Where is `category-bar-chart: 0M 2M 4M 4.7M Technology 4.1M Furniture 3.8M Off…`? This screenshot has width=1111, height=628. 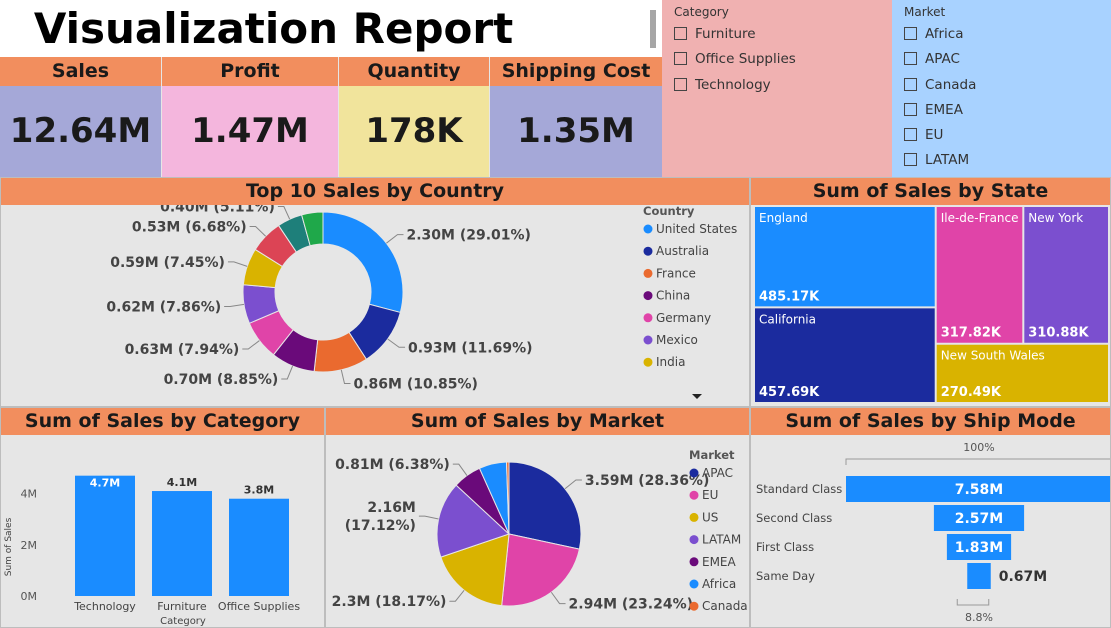 category-bar-chart: 0M 2M 4M 4.7M Technology 4.1M Furniture 3.8M Off… is located at coordinates (152, 551).